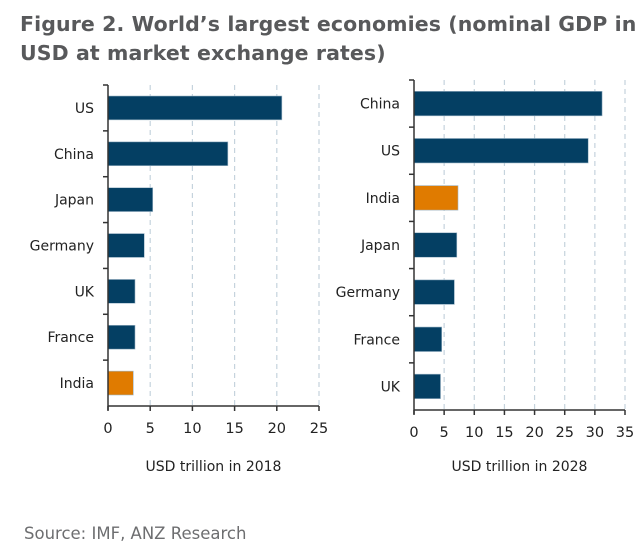 The height and width of the screenshot is (557, 638). What do you see at coordinates (214, 467) in the screenshot?
I see `x-axis-label: USD trillion in 2018` at bounding box center [214, 467].